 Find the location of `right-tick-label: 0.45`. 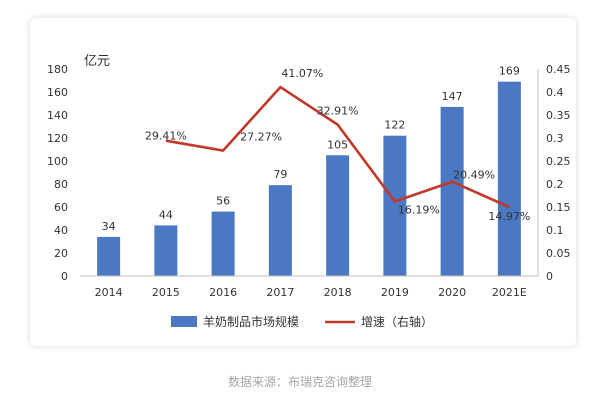

right-tick-label: 0.45 is located at coordinates (558, 69).